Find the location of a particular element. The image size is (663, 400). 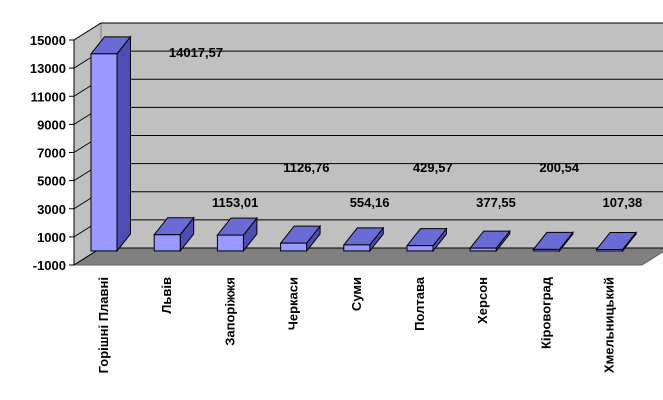

y-tick-label: 7000 is located at coordinates (51, 153).